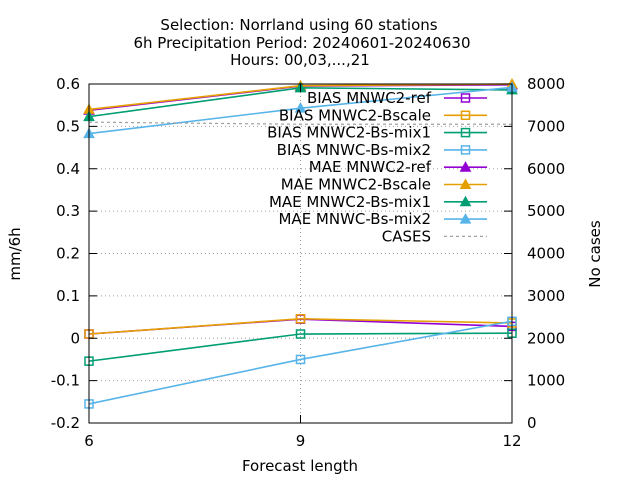 This screenshot has height=480, width=640. I want to click on y2-tick-label: 2000, so click(546, 338).